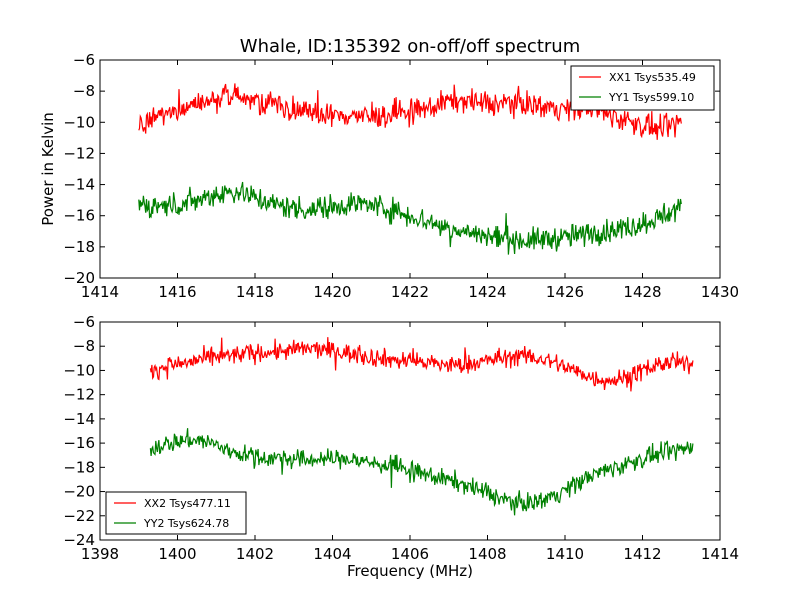  I want to click on x-tick-label: 1416, so click(177, 292).